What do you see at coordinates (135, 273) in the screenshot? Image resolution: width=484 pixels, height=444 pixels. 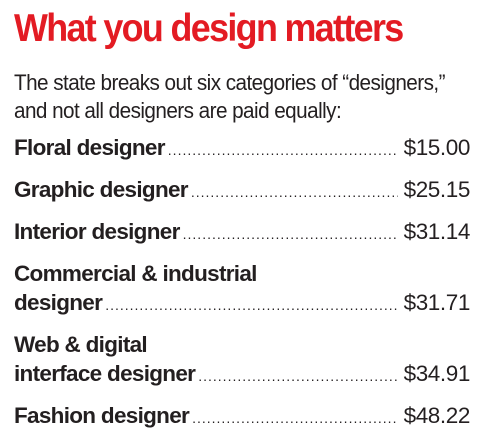 I see `designer-name-first-line: Commercial & industrial` at bounding box center [135, 273].